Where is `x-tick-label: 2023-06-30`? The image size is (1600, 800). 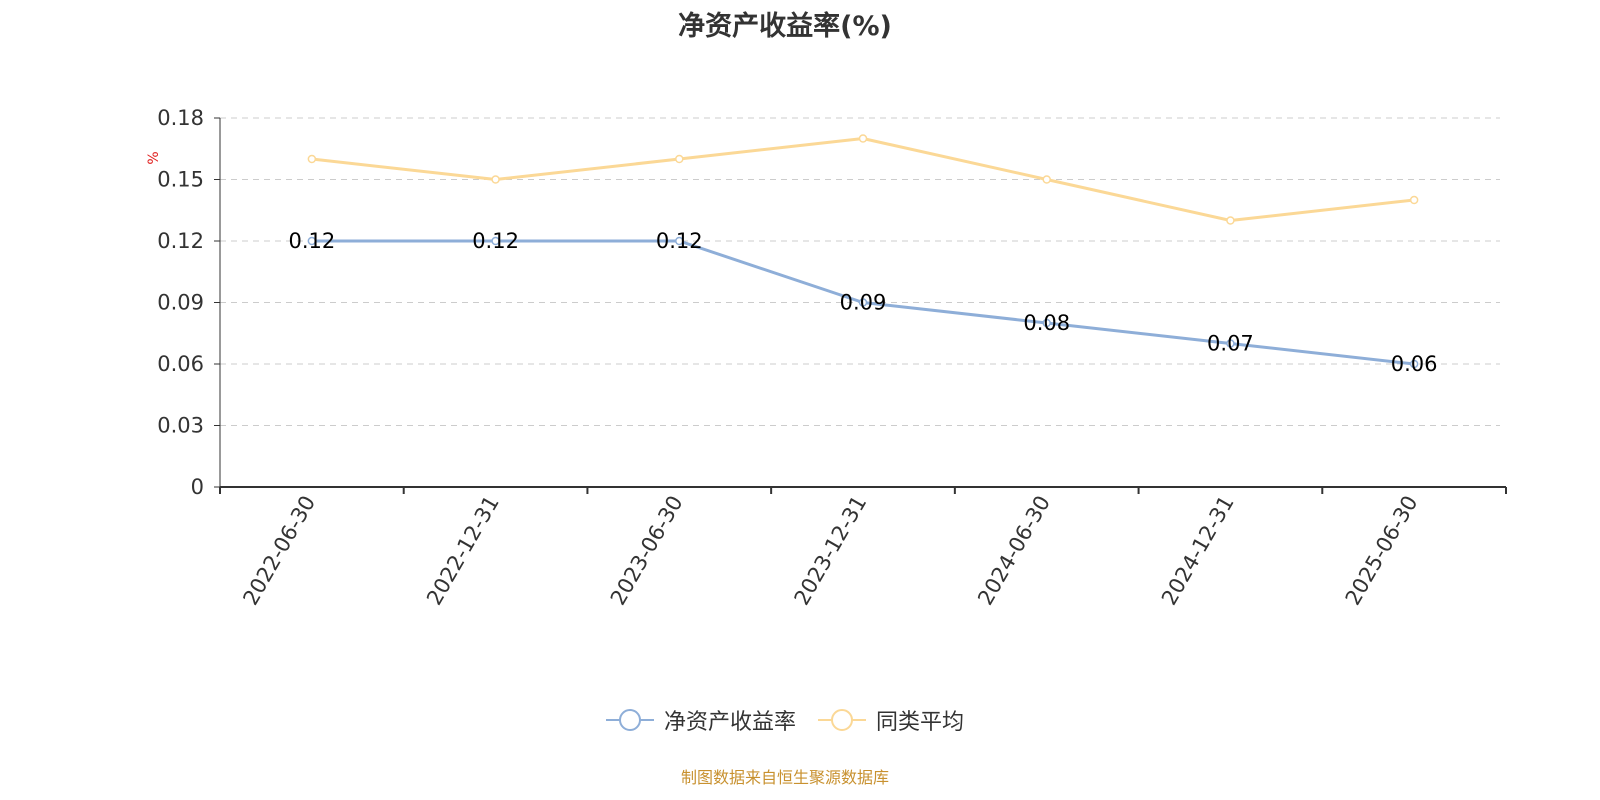
x-tick-label: 2023-06-30 is located at coordinates (647, 551).